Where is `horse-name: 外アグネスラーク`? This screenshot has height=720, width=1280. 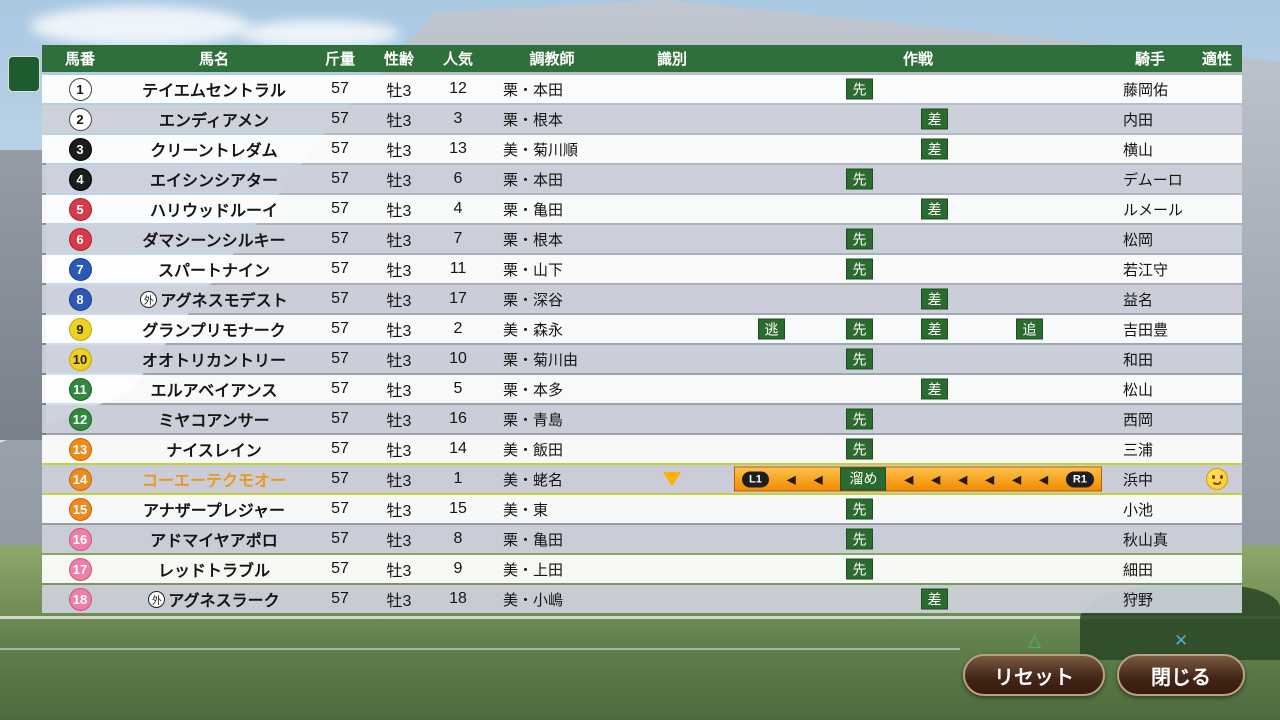
horse-name: 外アグネスラーク is located at coordinates (214, 599).